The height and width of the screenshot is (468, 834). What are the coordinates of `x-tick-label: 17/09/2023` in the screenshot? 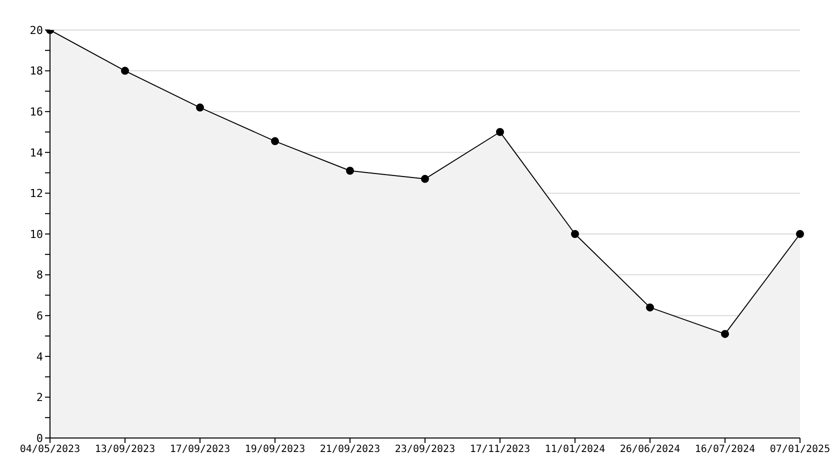 It's located at (200, 450).